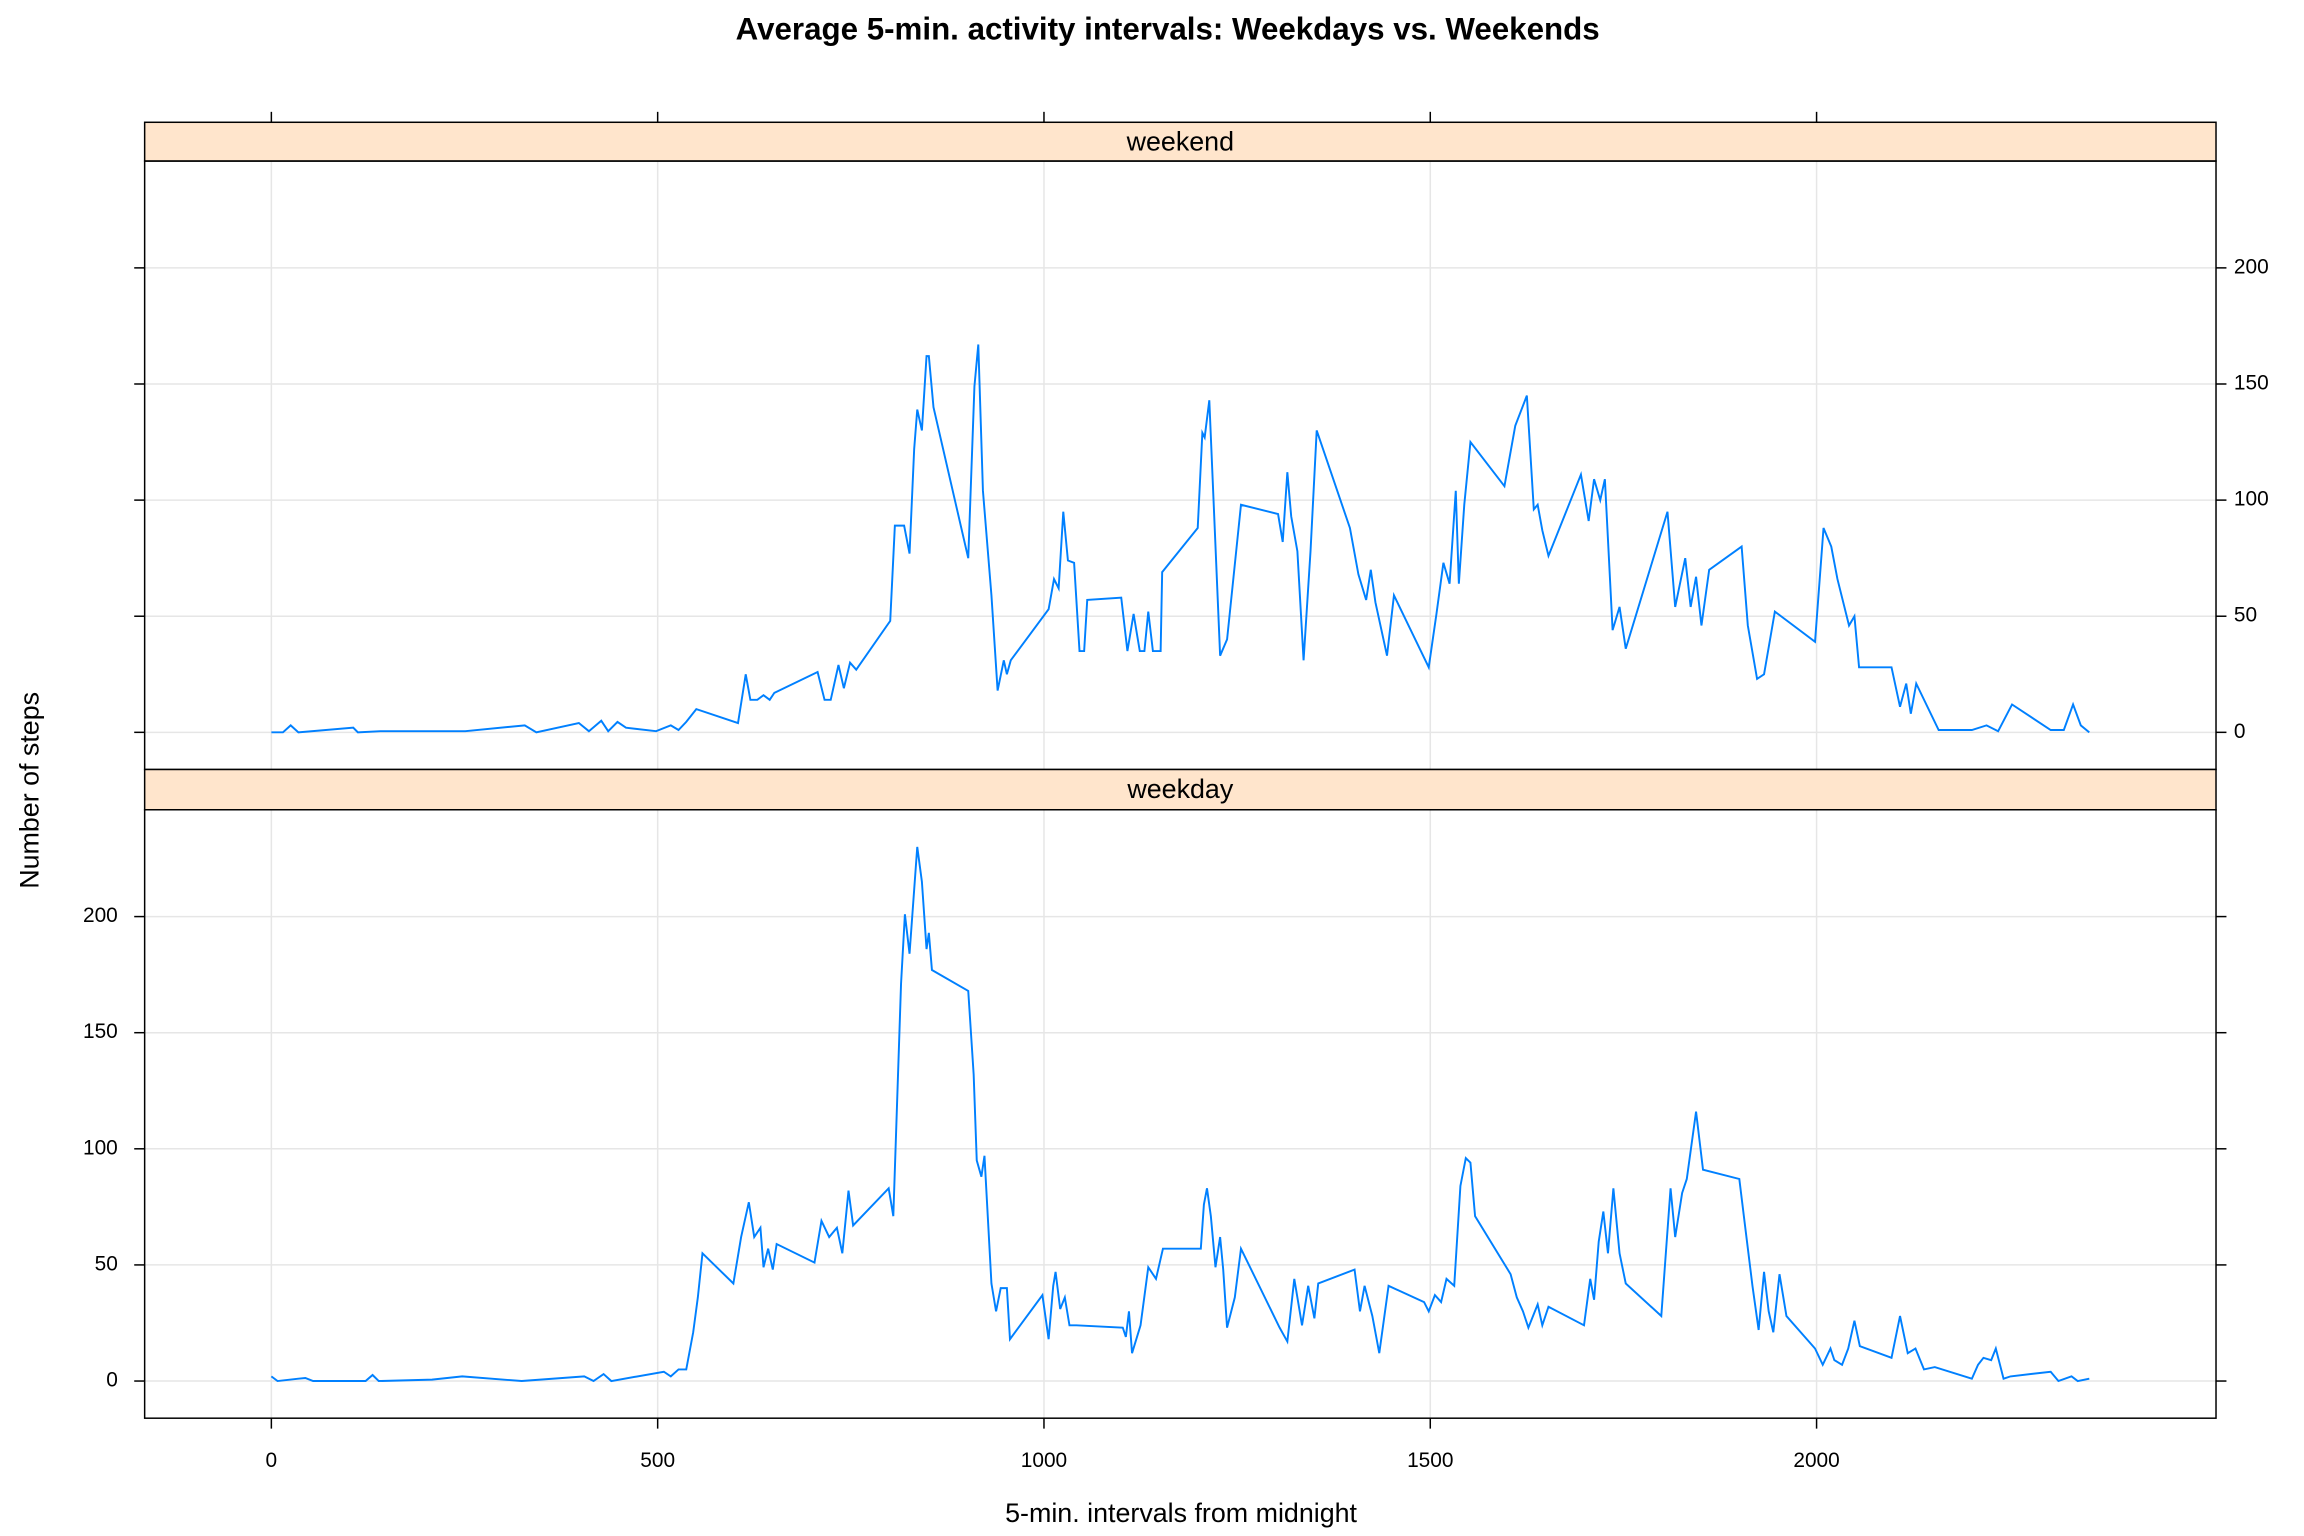  Describe the element at coordinates (1430, 1460) in the screenshot. I see `x-tick-label: 1500` at that location.